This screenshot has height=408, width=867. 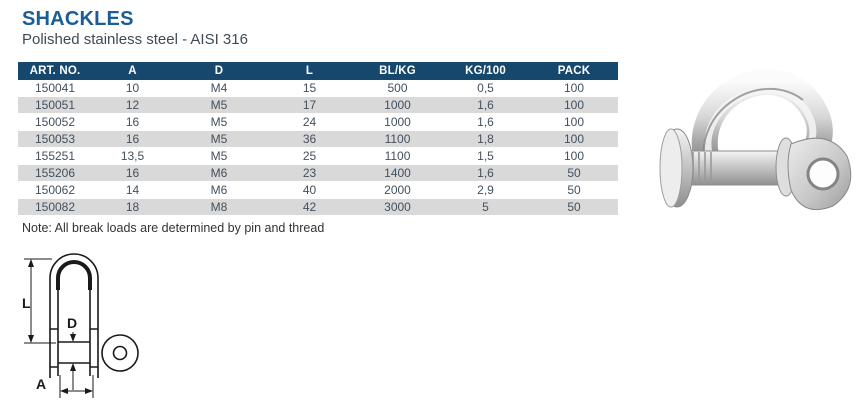 What do you see at coordinates (309, 207) in the screenshot?
I see `table-cell: 42` at bounding box center [309, 207].